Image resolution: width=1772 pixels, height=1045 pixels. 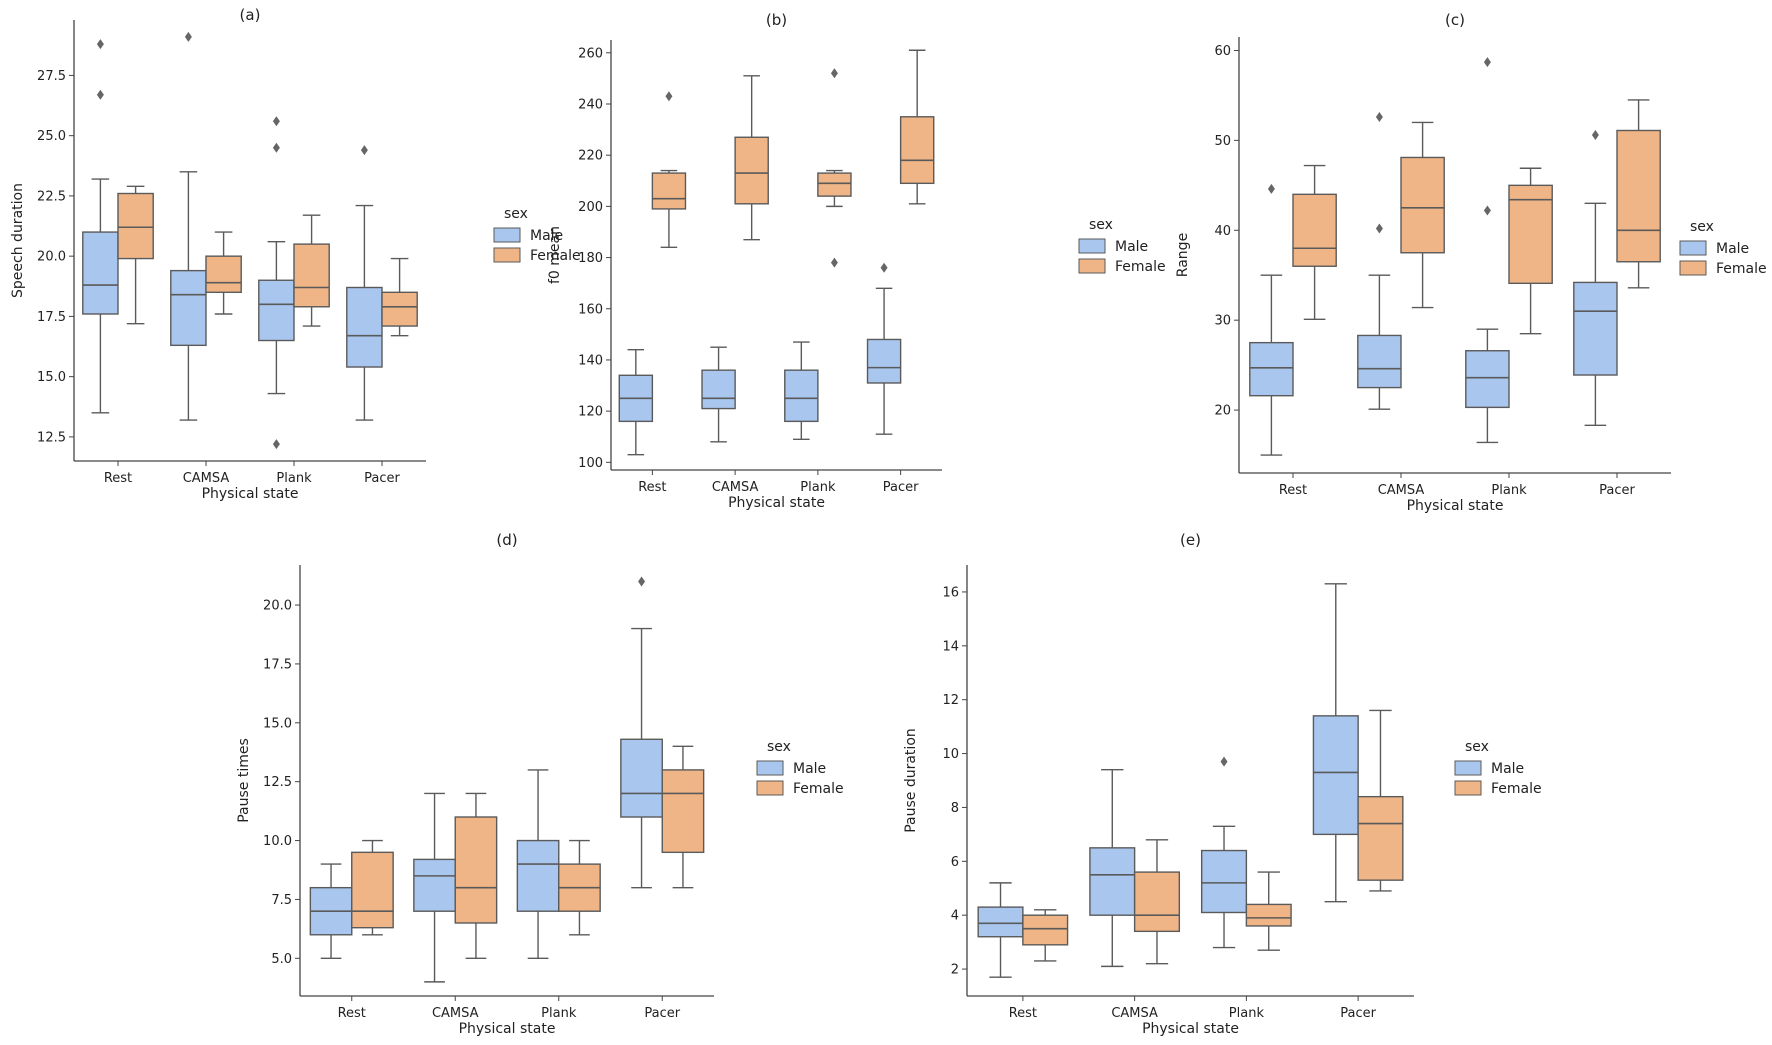 What do you see at coordinates (277, 782) in the screenshot?
I see `y-tick-label: 12.5` at bounding box center [277, 782].